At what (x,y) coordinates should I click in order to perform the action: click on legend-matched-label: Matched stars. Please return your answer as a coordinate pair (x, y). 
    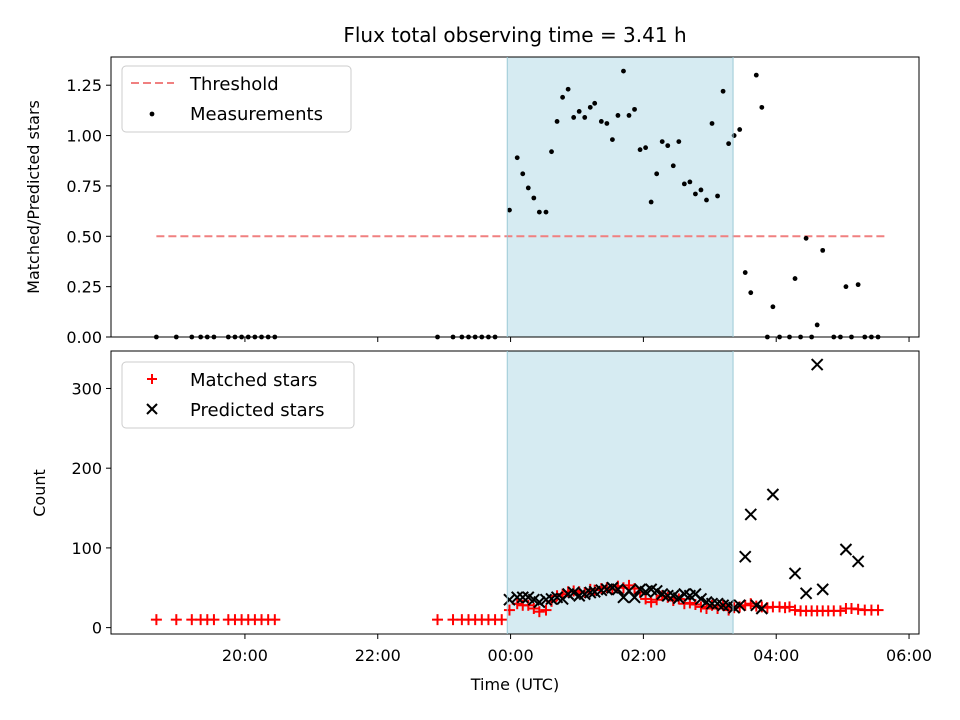
    Looking at the image, I should click on (253, 380).